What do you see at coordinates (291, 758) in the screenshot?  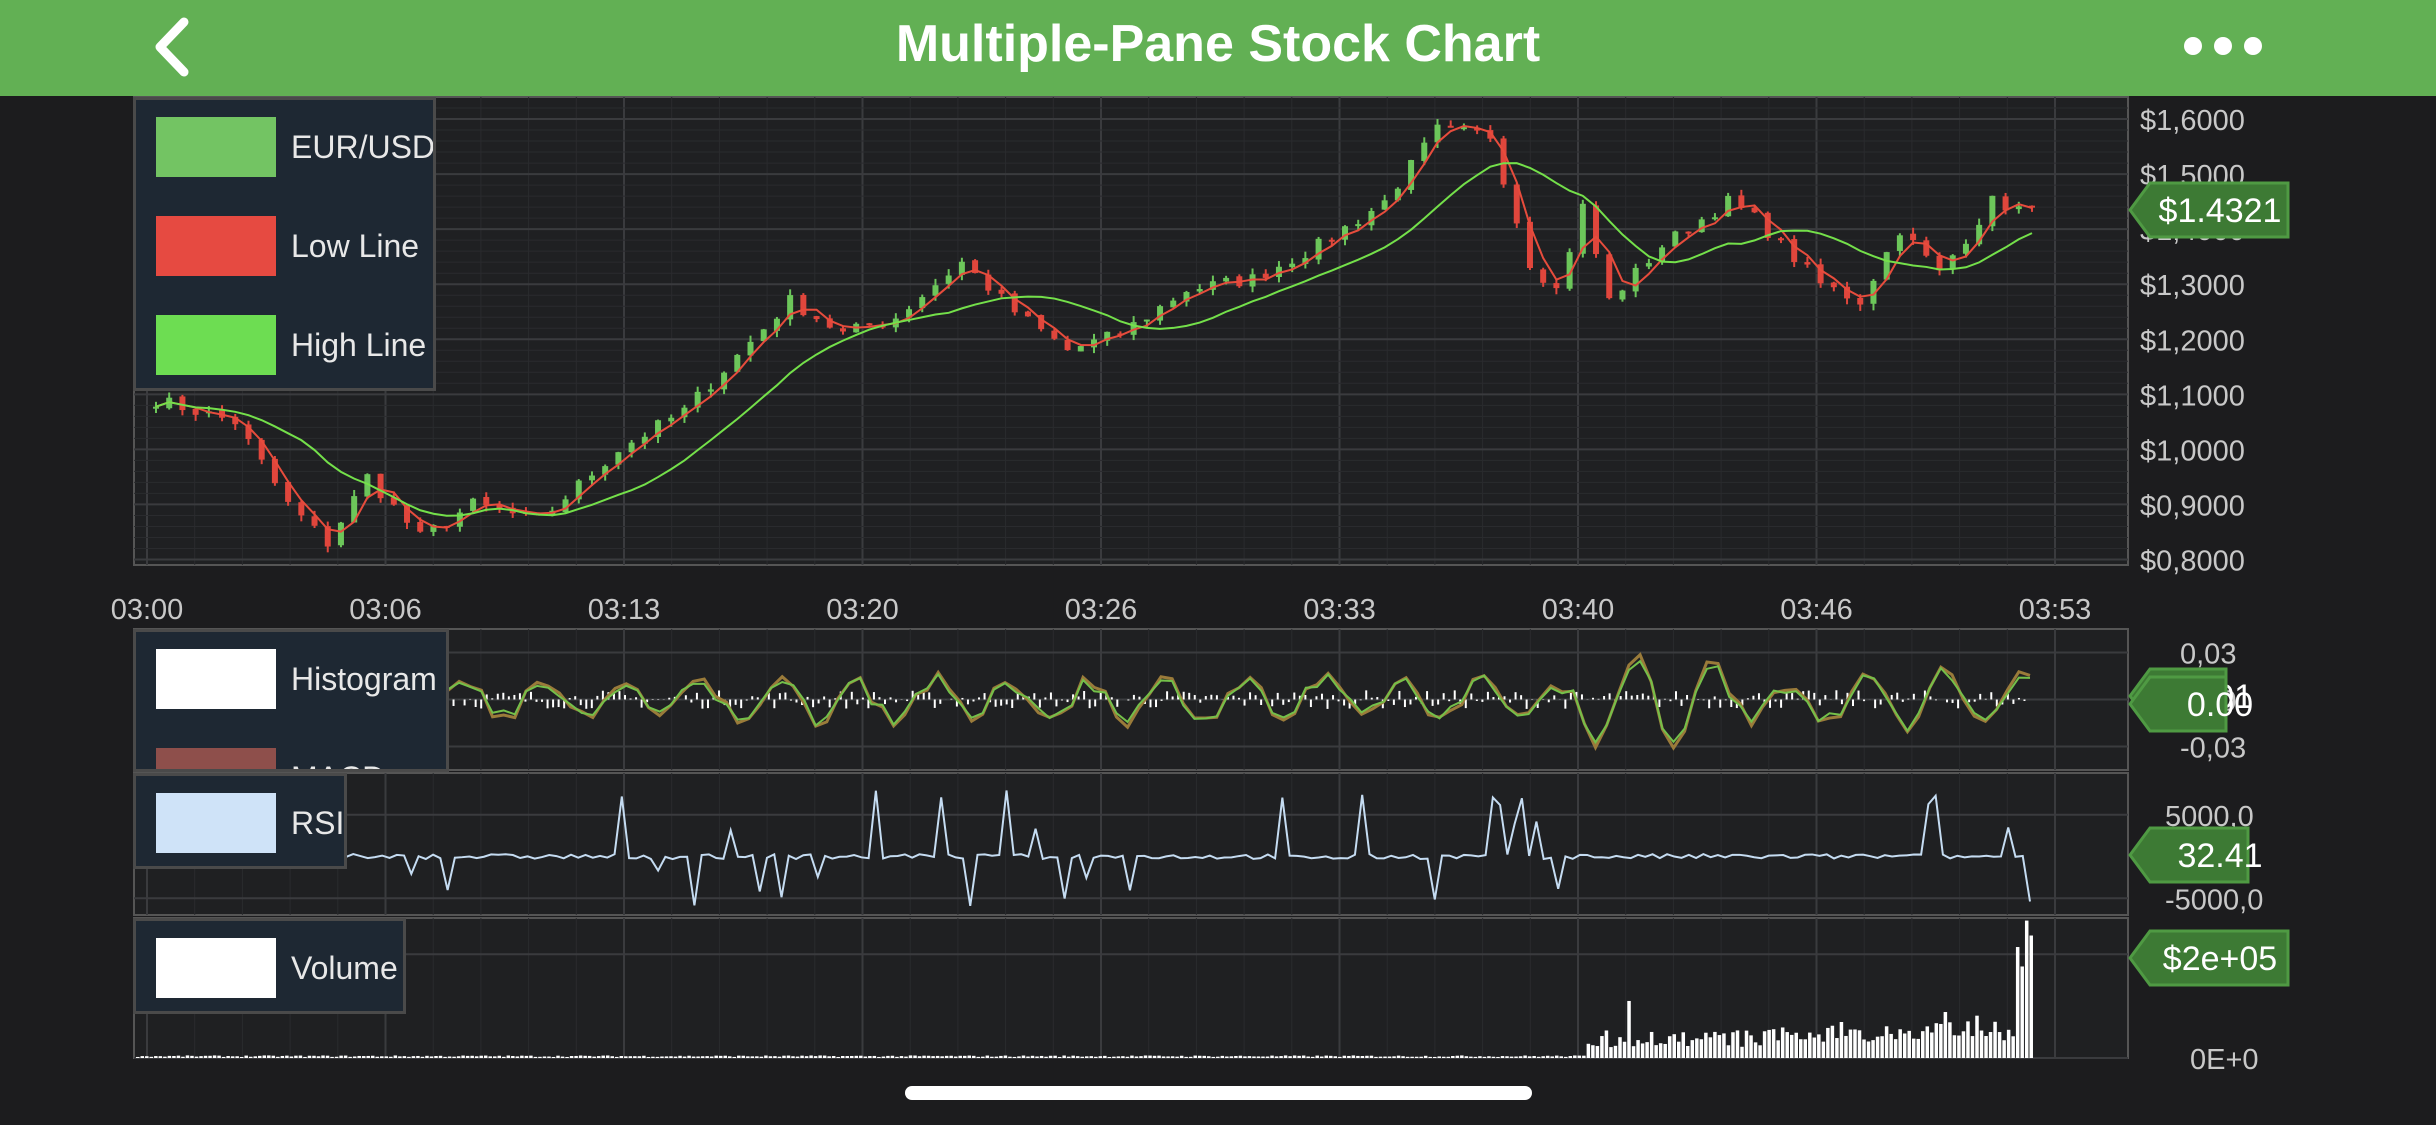 I see `legend-item: MACD` at bounding box center [291, 758].